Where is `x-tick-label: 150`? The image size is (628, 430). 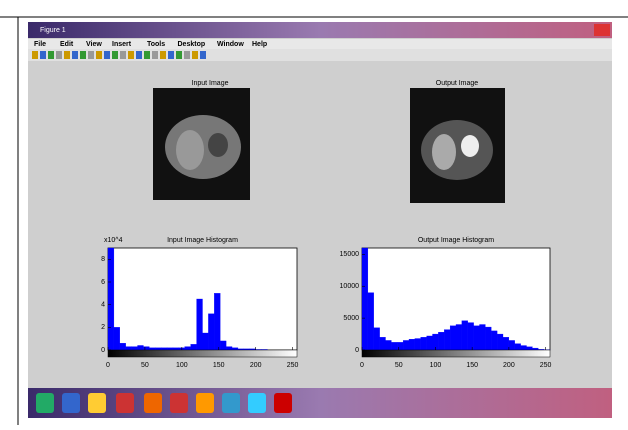 x-tick-label: 150 is located at coordinates (472, 365).